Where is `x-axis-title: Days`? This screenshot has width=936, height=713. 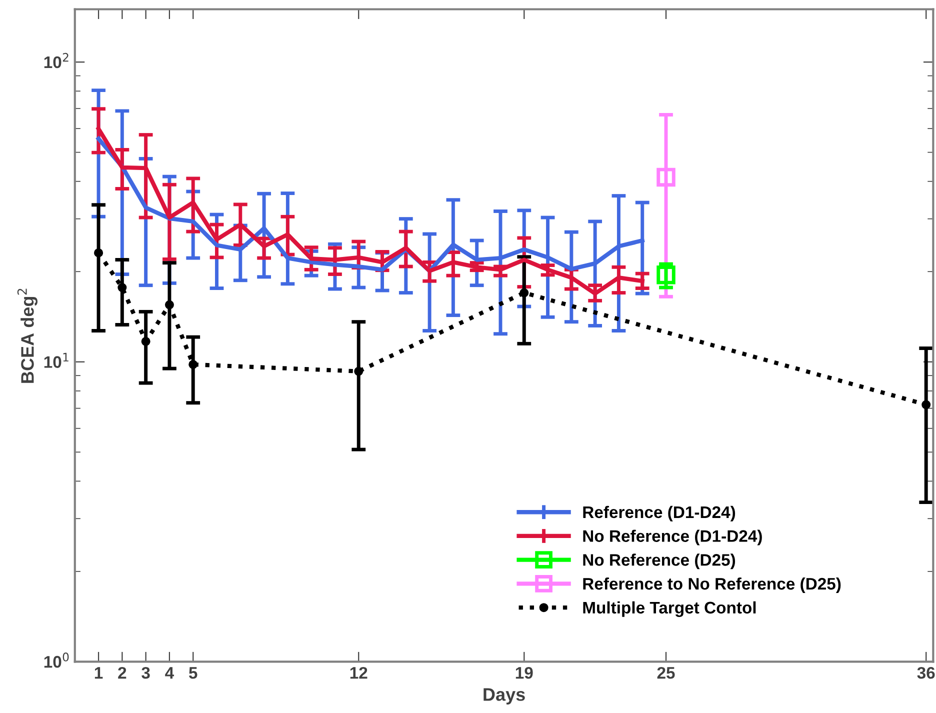
x-axis-title: Days is located at coordinates (504, 696).